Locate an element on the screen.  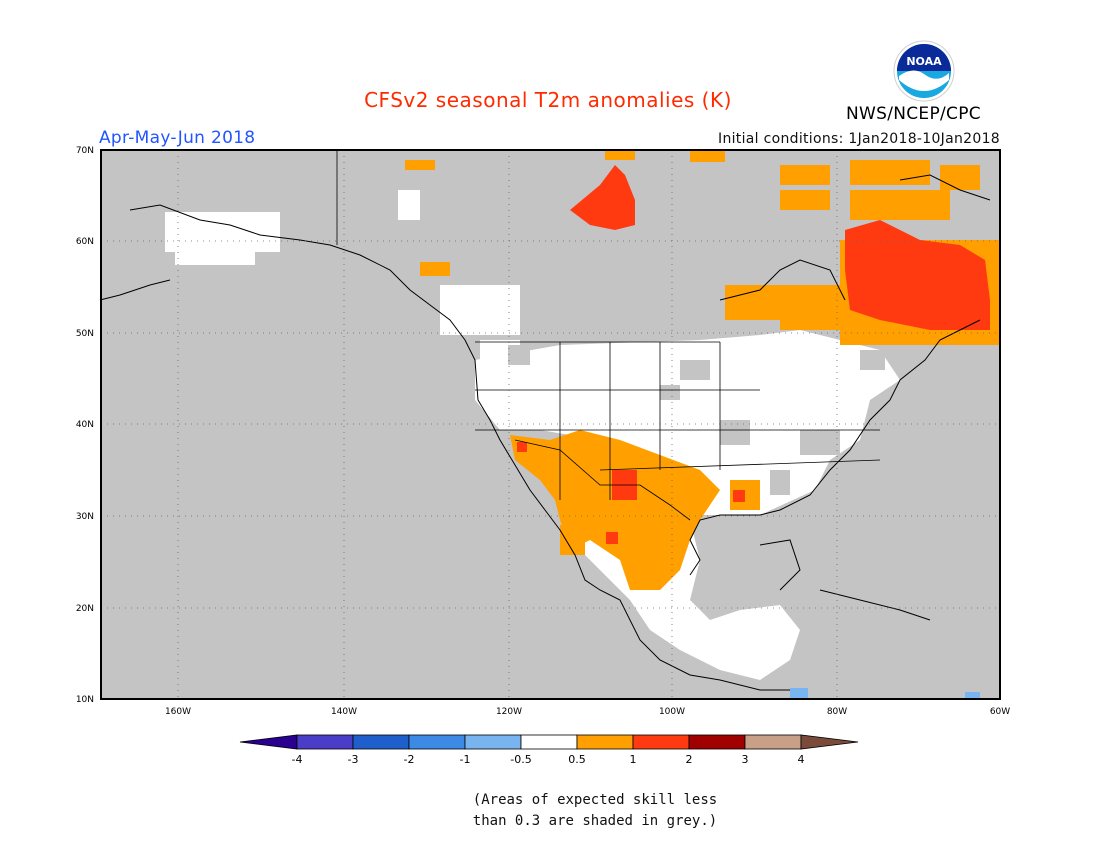
latitude-labels: 70N 60N 50N 40N 30N 20N 10N is located at coordinates (85, 425).